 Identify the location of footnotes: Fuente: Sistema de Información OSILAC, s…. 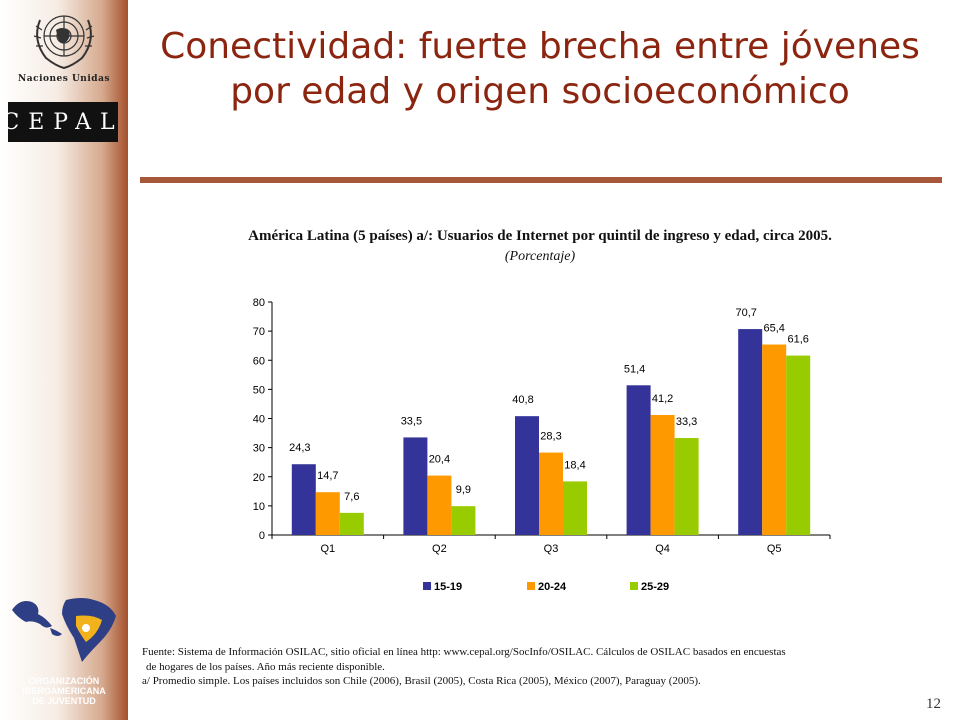
(542, 667).